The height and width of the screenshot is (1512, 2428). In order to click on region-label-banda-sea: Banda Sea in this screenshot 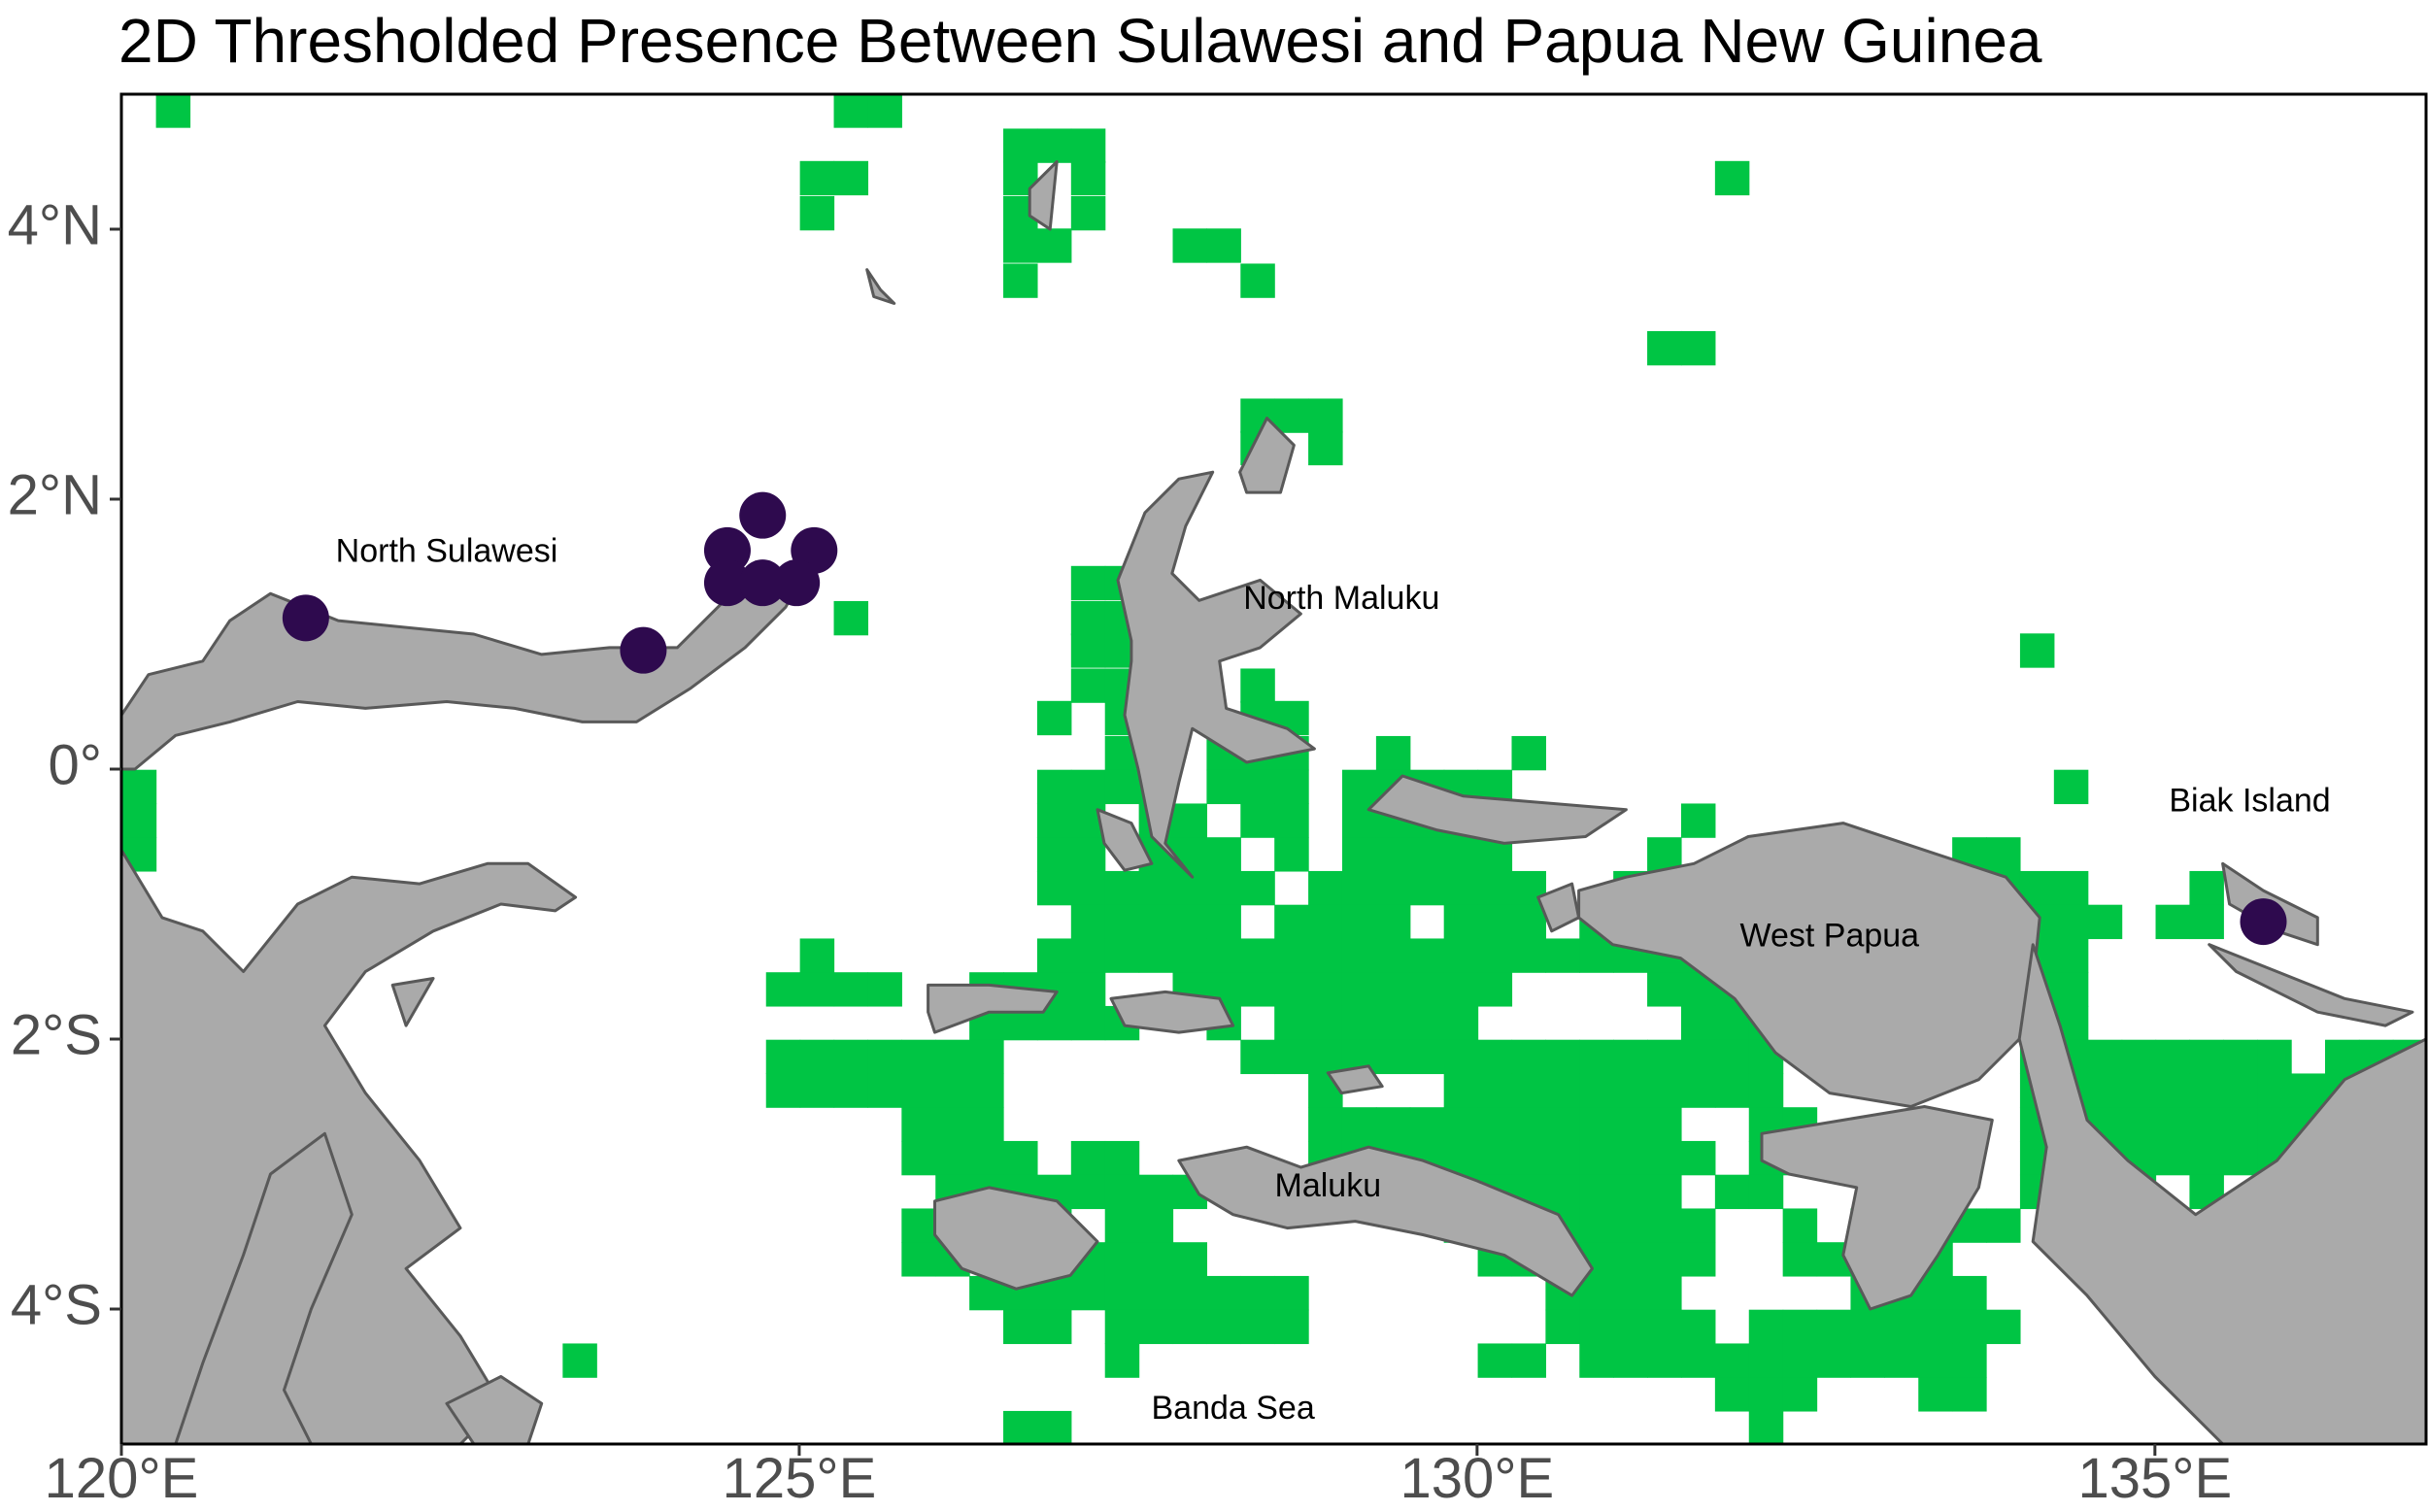, I will do `click(1232, 1408)`.